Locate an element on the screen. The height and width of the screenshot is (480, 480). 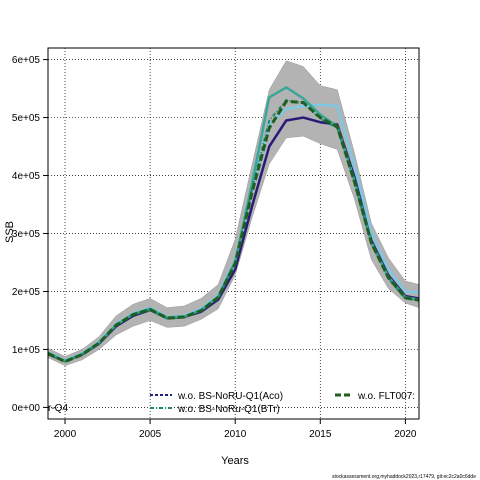
y-tick-label: 2e+05 is located at coordinates (26, 292).